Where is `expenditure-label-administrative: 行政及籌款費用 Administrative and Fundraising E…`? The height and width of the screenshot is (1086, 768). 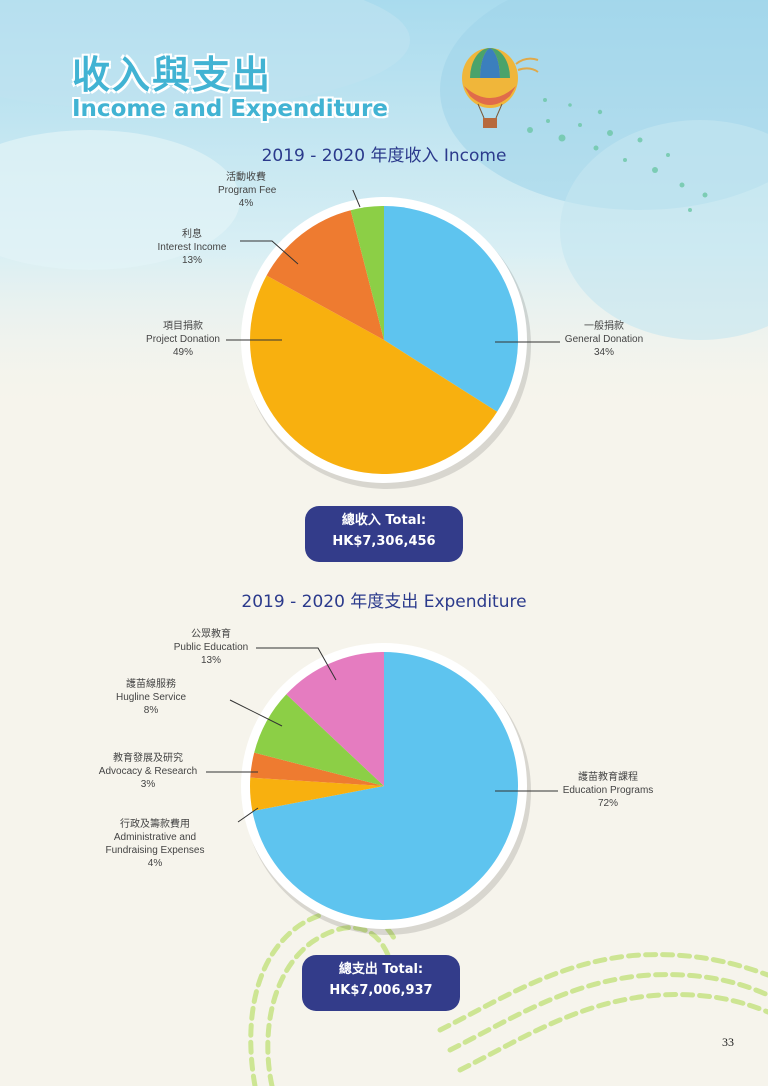 expenditure-label-administrative: 行政及籌款費用 Administrative and Fundraising E… is located at coordinates (155, 844).